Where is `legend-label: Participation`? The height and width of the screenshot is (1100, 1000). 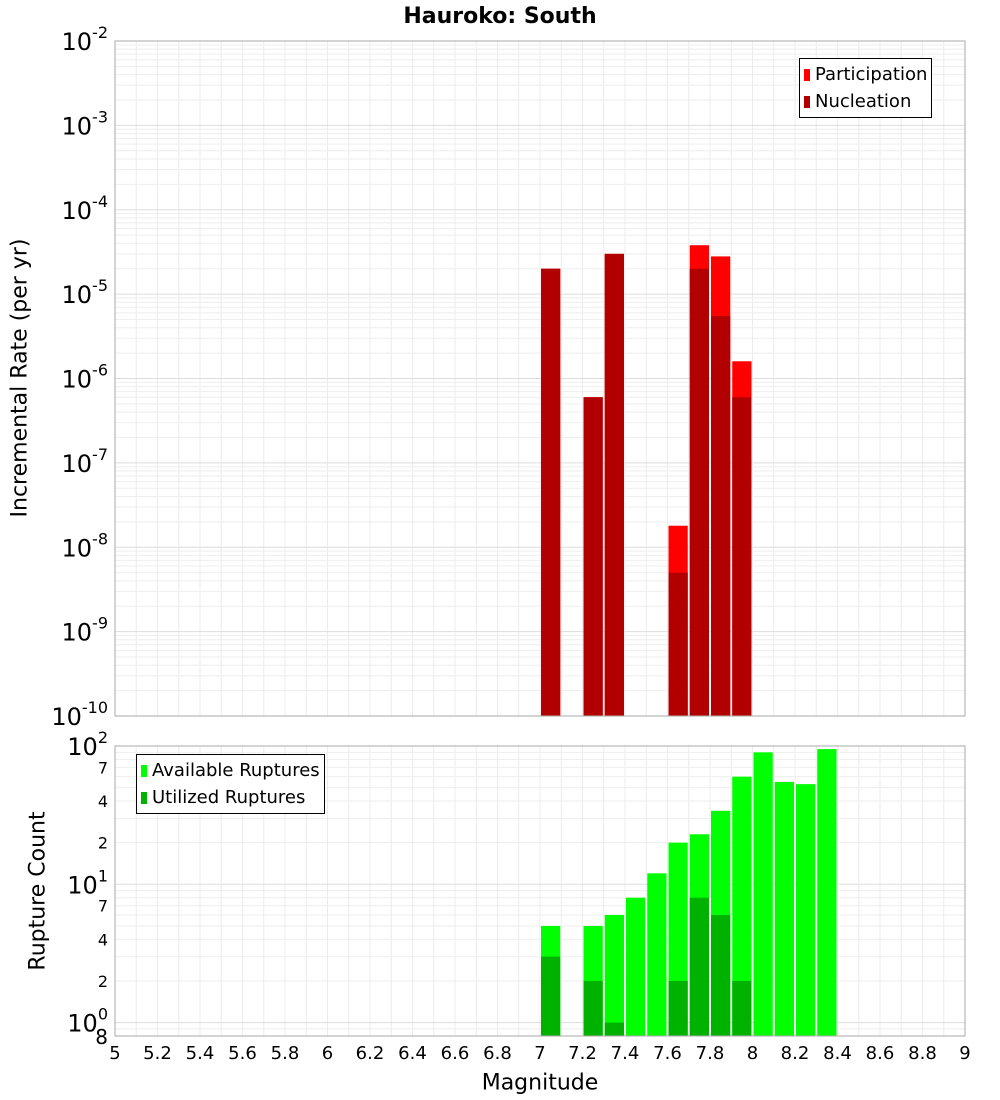
legend-label: Participation is located at coordinates (871, 74).